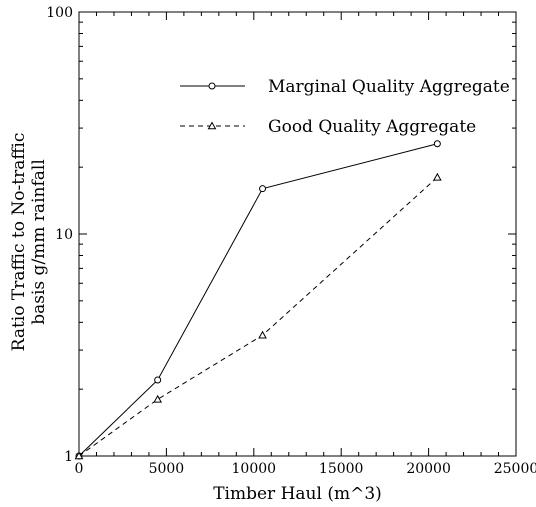 The image size is (536, 507). Describe the element at coordinates (64, 235) in the screenshot. I see `y-tick-label: 10` at that location.